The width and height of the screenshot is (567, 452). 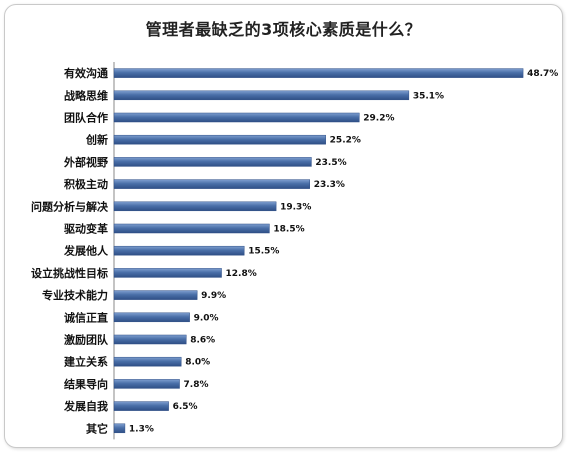 I want to click on category-label: 驱动变革, so click(x=86, y=229).